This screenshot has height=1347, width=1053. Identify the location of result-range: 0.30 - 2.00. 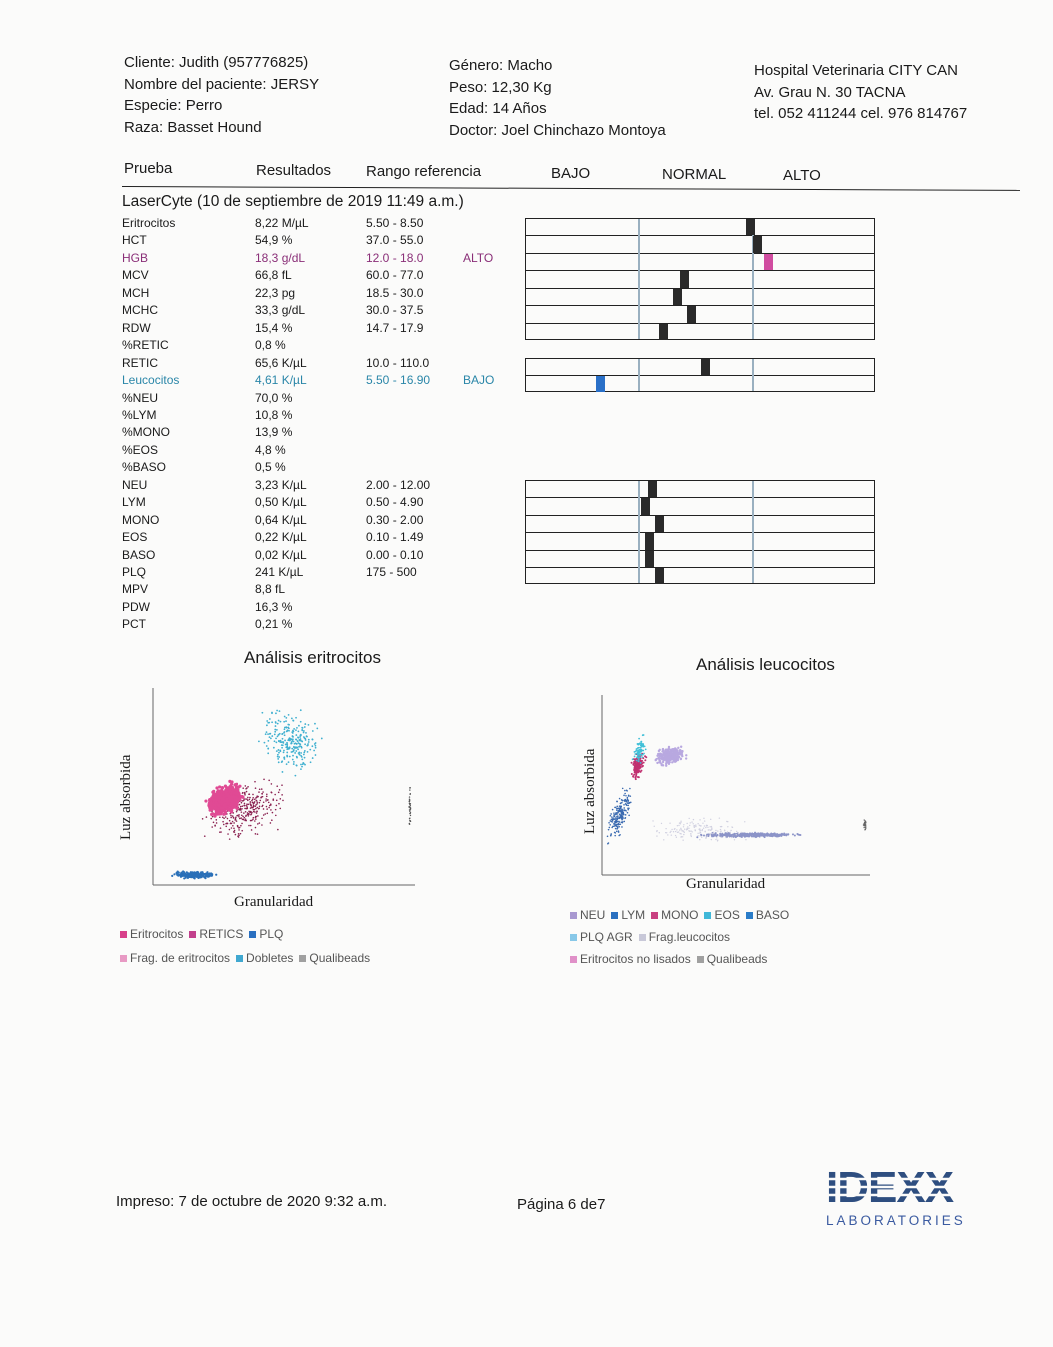
(395, 519).